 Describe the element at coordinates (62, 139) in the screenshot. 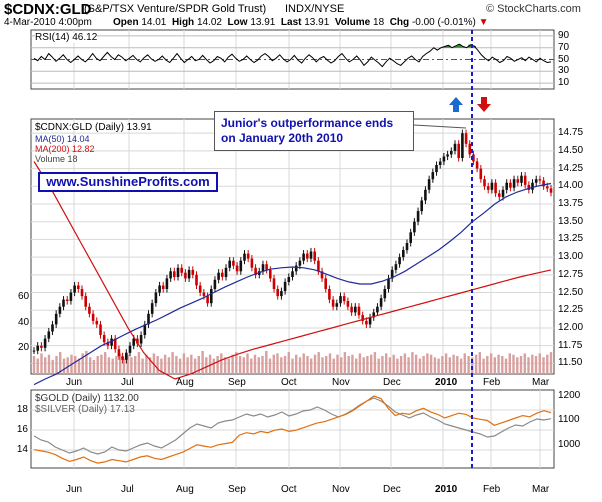

I see `ma50-legend: MA(50) 14.04` at that location.